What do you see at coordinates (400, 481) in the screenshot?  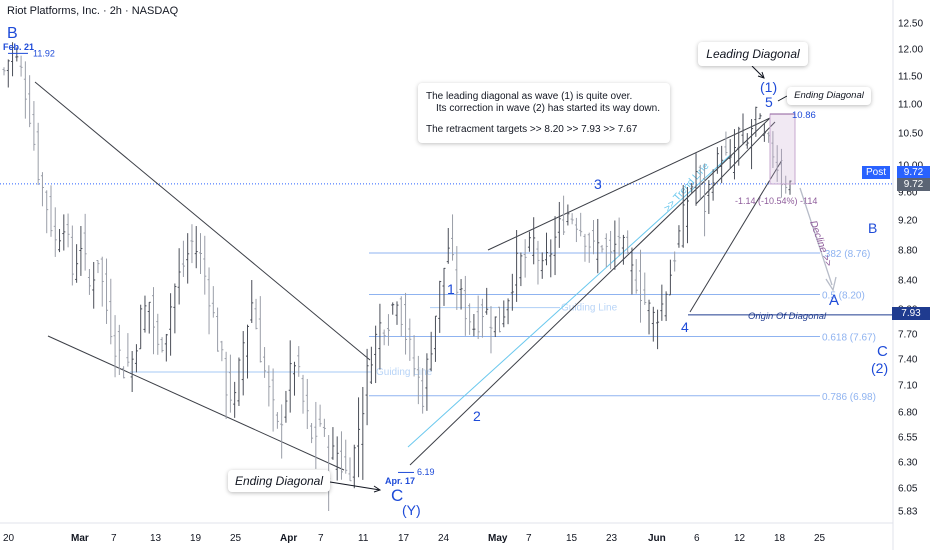 I see `low-date-label: Apr. 17` at bounding box center [400, 481].